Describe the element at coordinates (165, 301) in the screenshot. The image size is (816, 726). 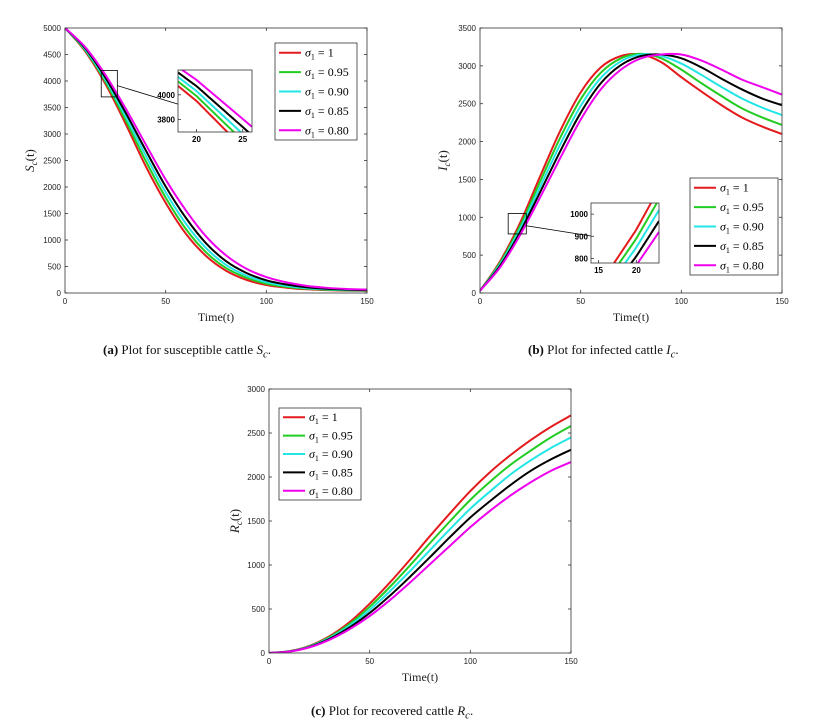
I see `x-tick-label: 50` at that location.